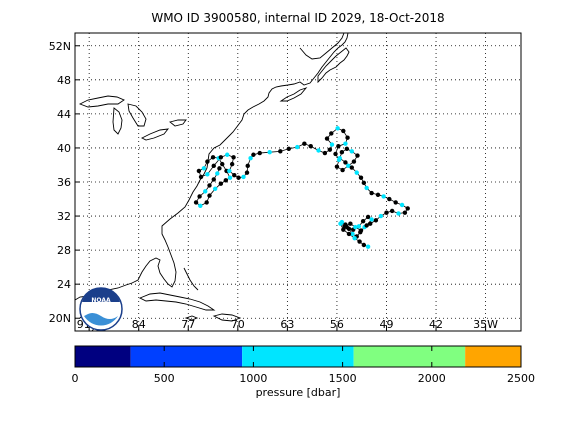 The height and width of the screenshot is (432, 576). Describe the element at coordinates (101, 319) in the screenshot. I see `logo-wave` at that location.